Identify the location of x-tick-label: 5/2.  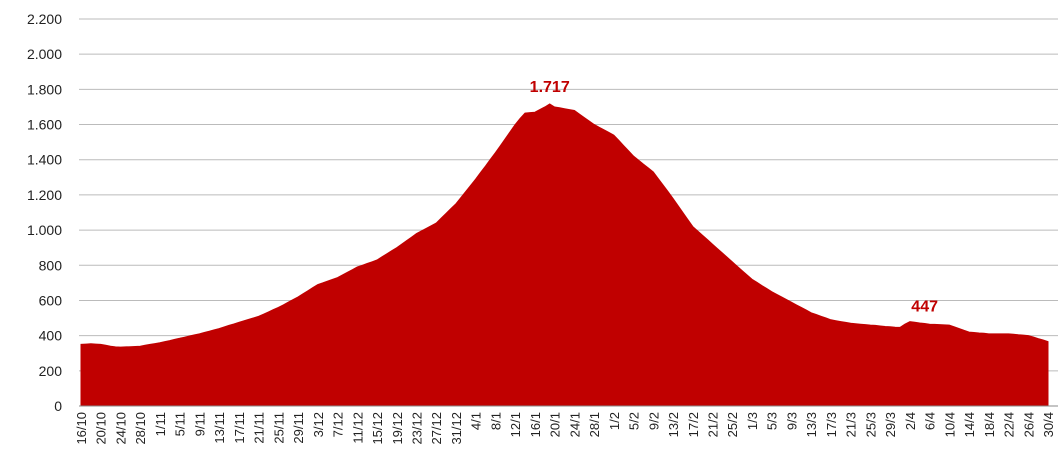
(634, 421).